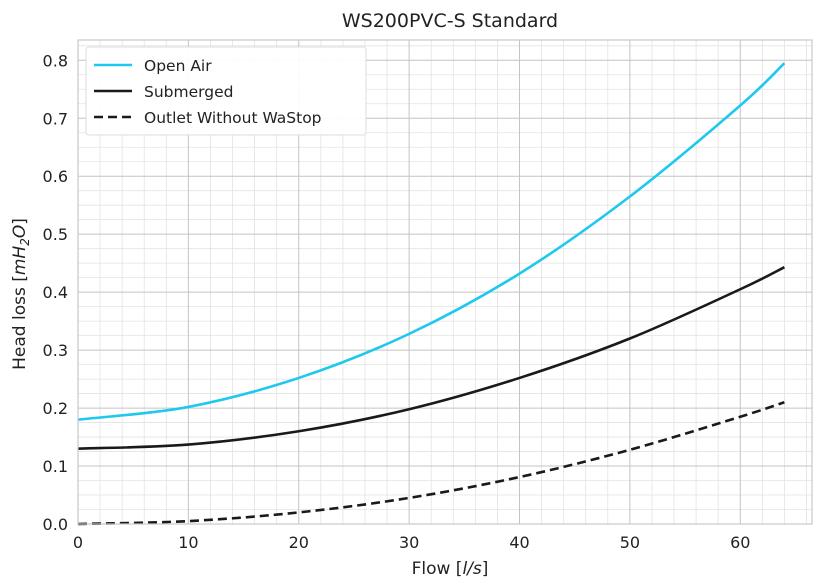  I want to click on legend-label-open-air: Open Air, so click(178, 66).